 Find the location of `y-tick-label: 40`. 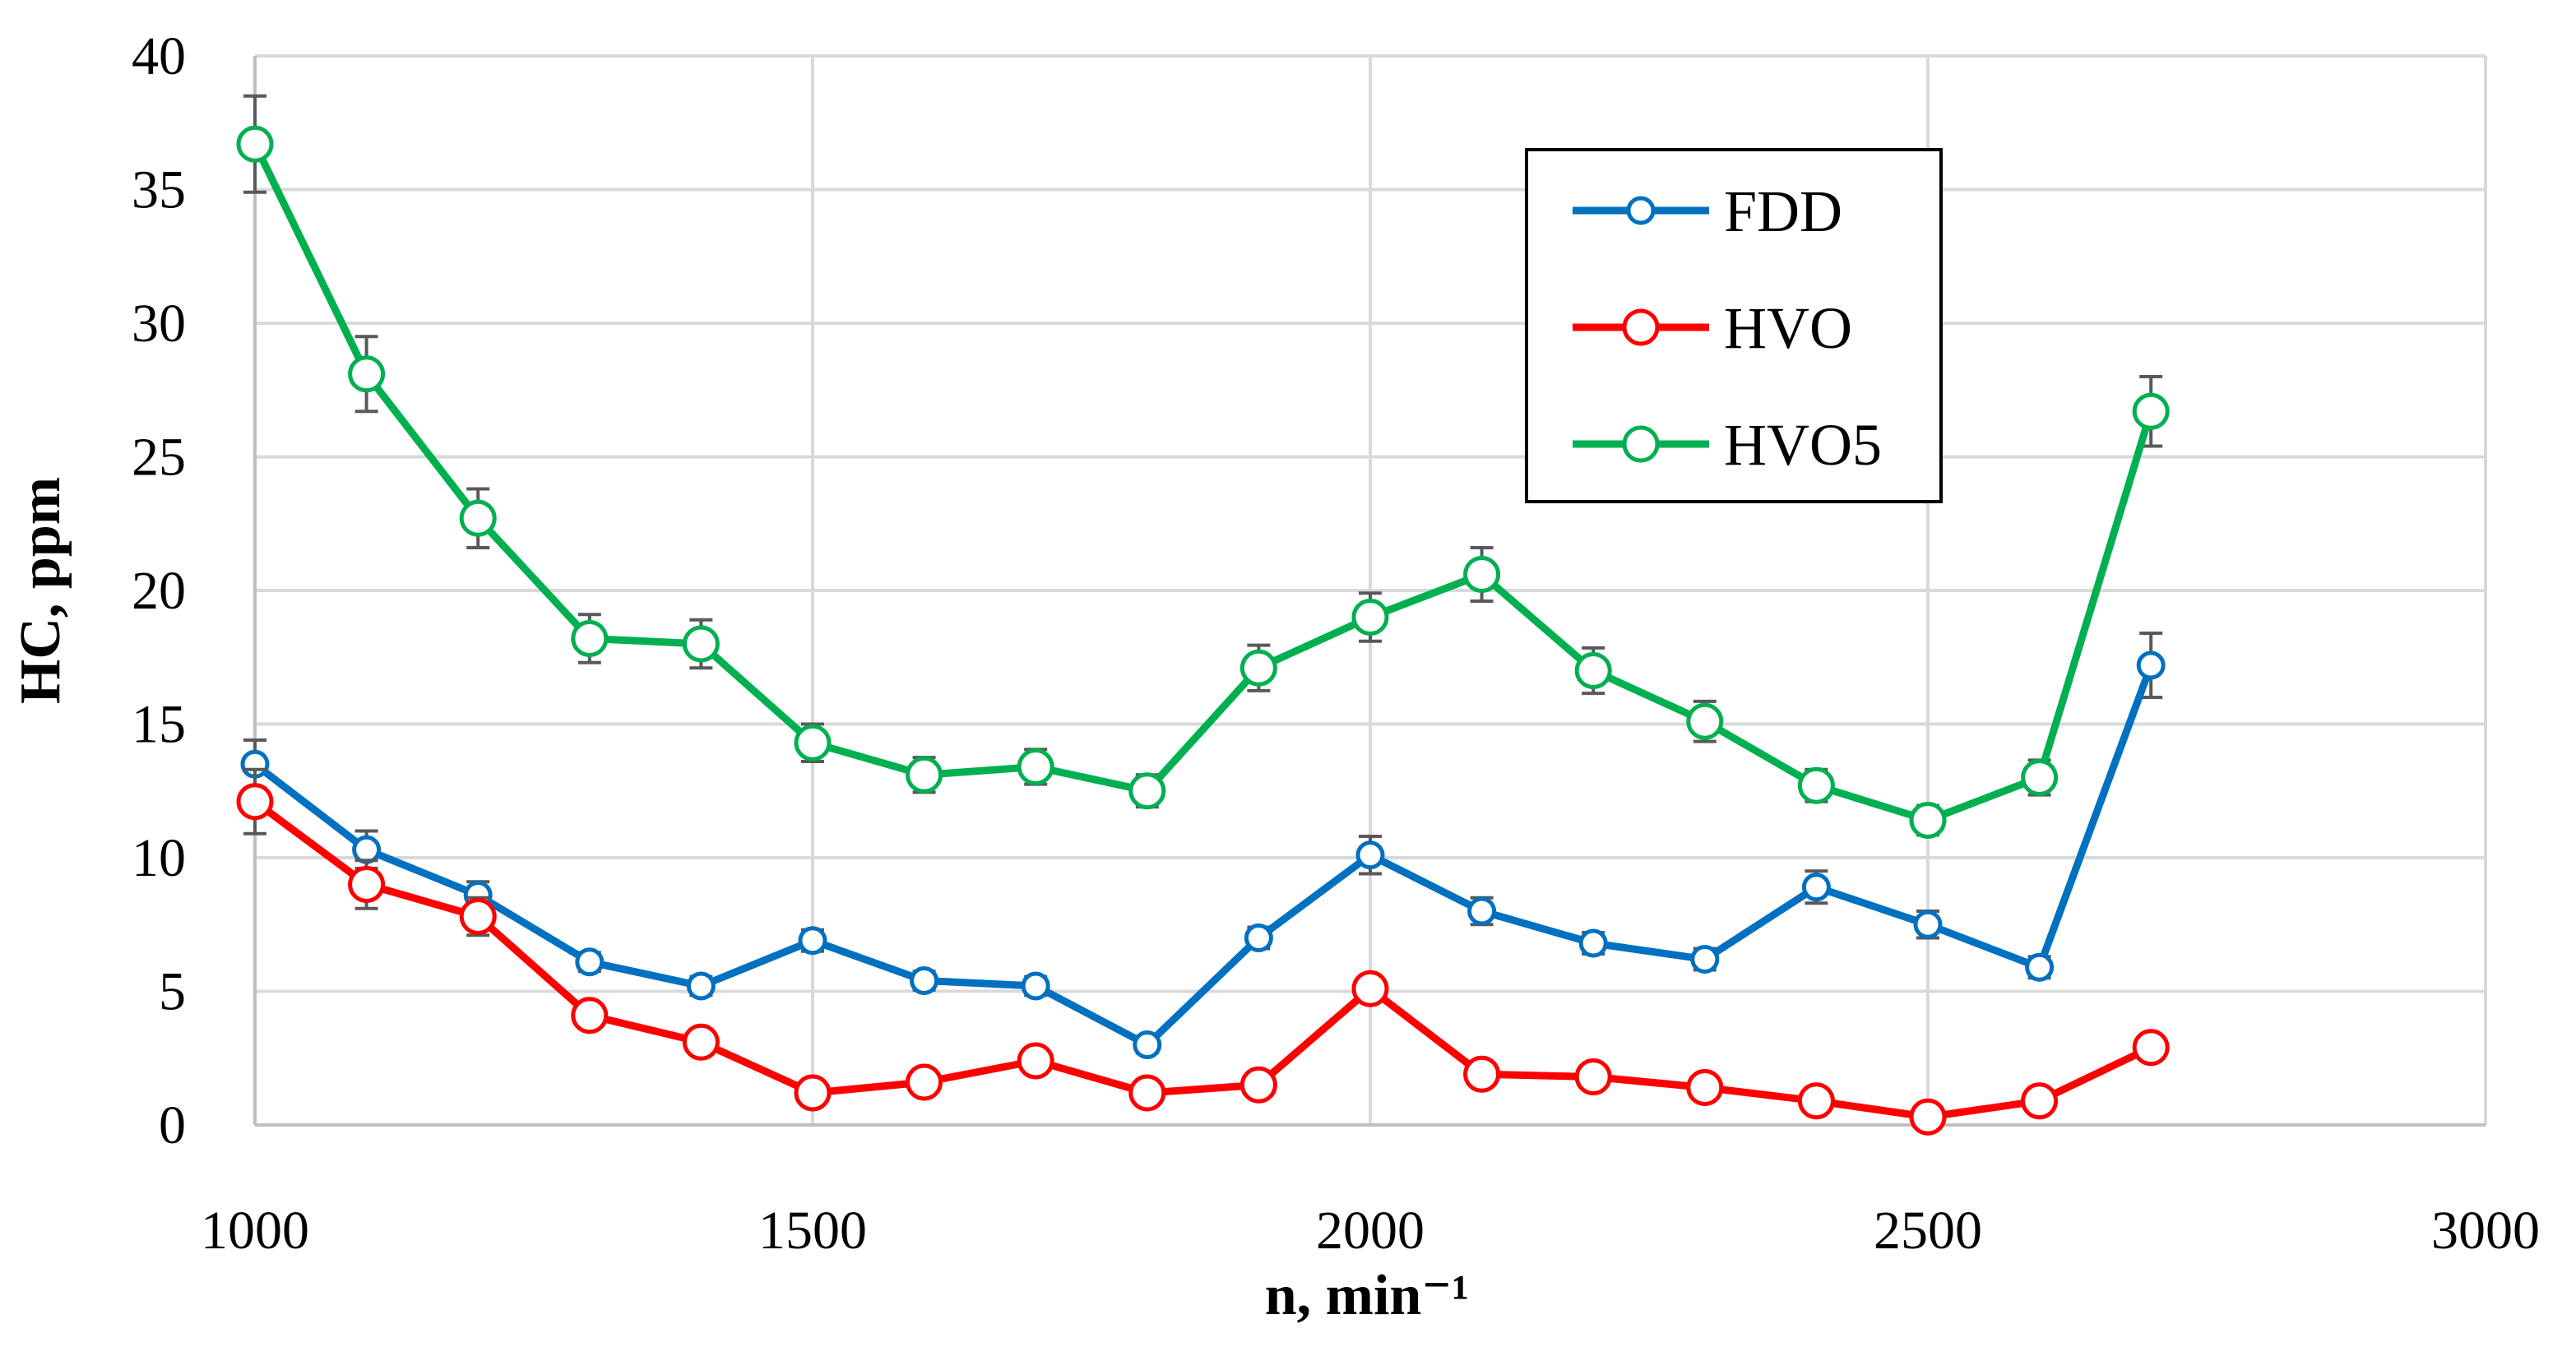

y-tick-label: 40 is located at coordinates (159, 56).